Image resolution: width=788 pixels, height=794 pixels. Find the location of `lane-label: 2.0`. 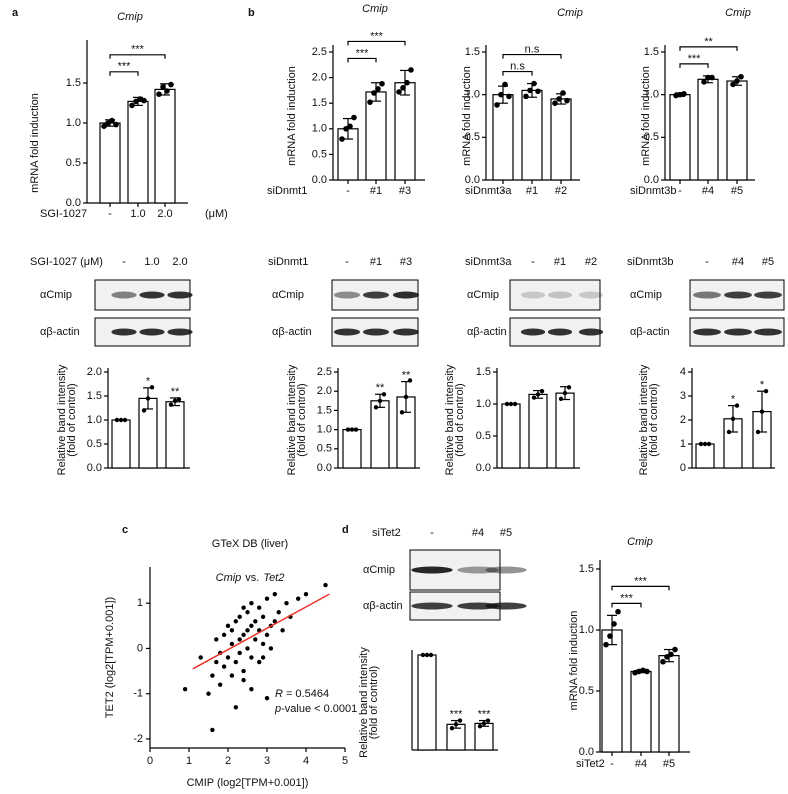

lane-label: 2.0 is located at coordinates (179, 262).